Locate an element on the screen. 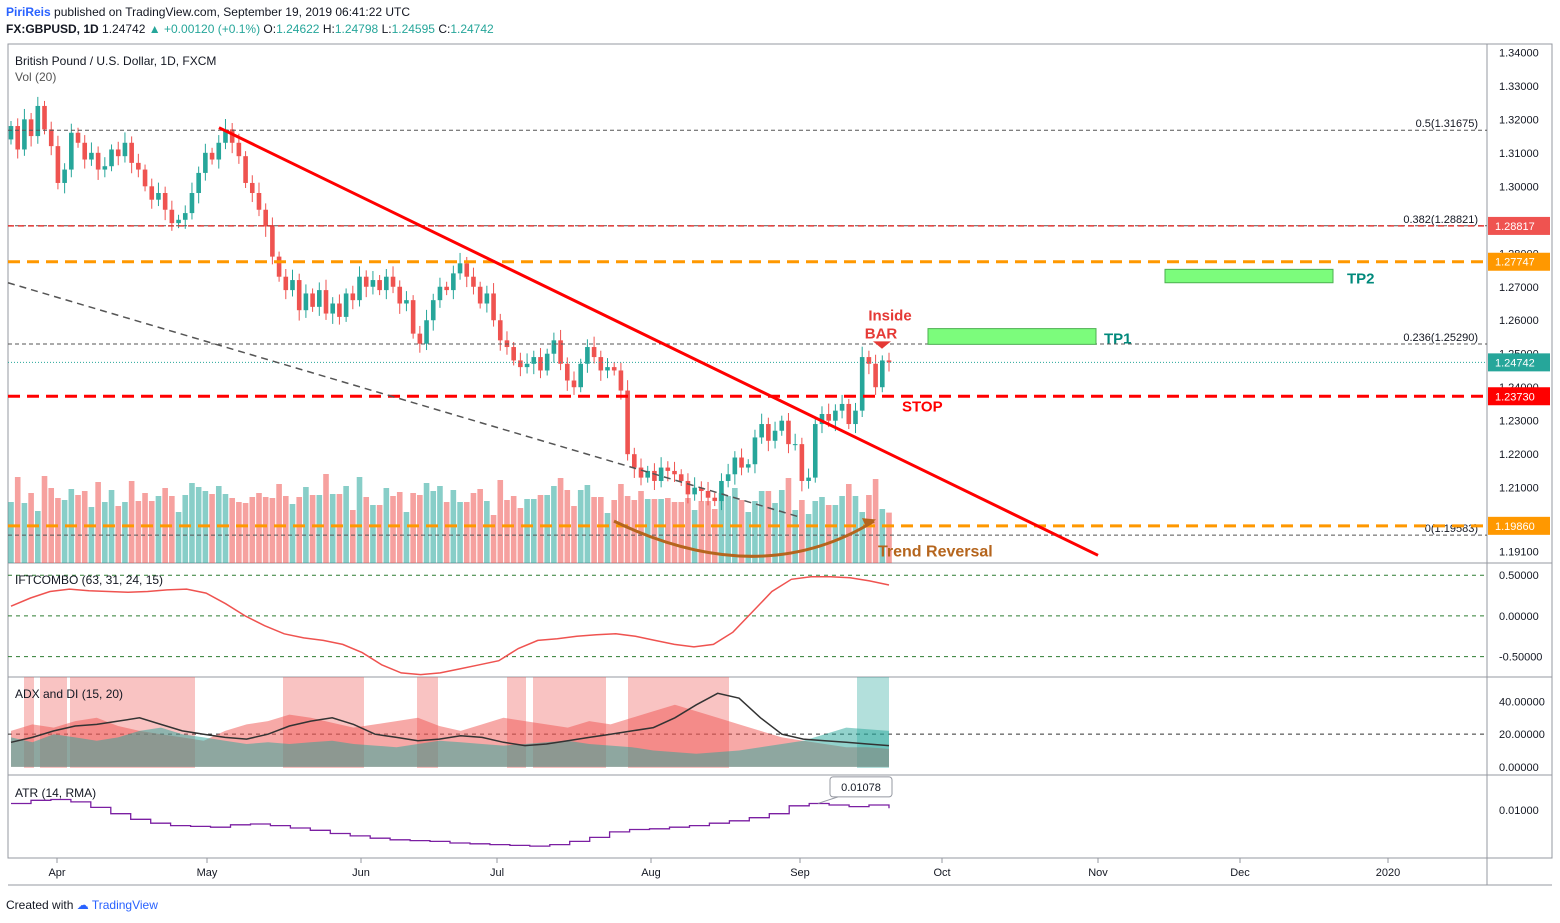 The image size is (1560, 923). fib-level-label: 0.236(1.25290) is located at coordinates (1440, 338).